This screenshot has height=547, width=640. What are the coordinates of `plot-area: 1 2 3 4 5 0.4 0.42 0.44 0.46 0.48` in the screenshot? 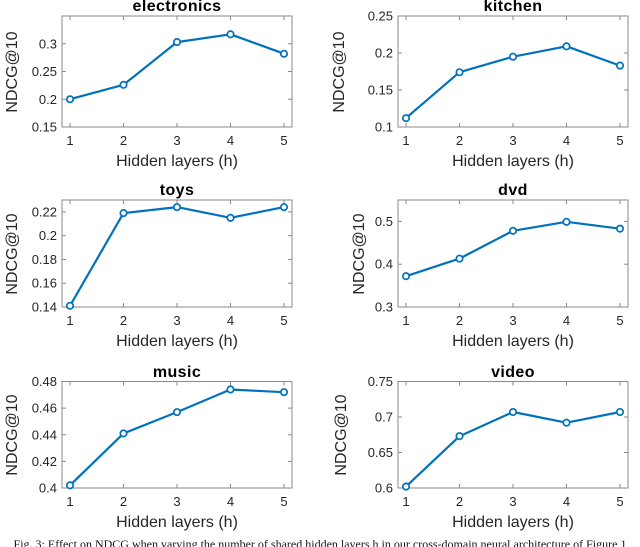 It's located at (162, 441).